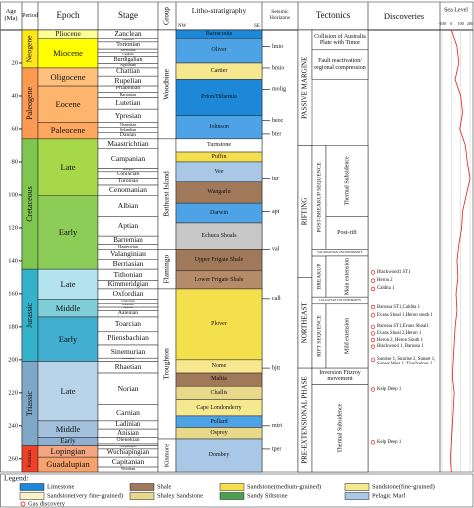  What do you see at coordinates (68, 34) in the screenshot?
I see `epoch-label-box: Pliocene` at bounding box center [68, 34].